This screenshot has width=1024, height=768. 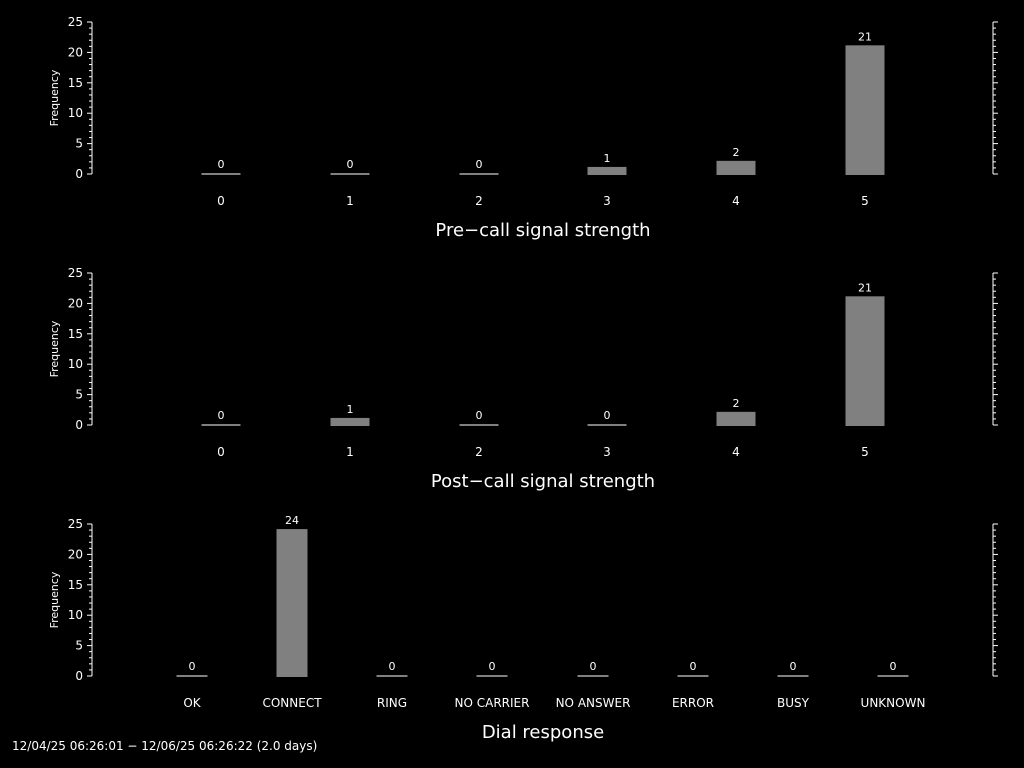 What do you see at coordinates (736, 403) in the screenshot?
I see `panel2-data-label: 2` at bounding box center [736, 403].